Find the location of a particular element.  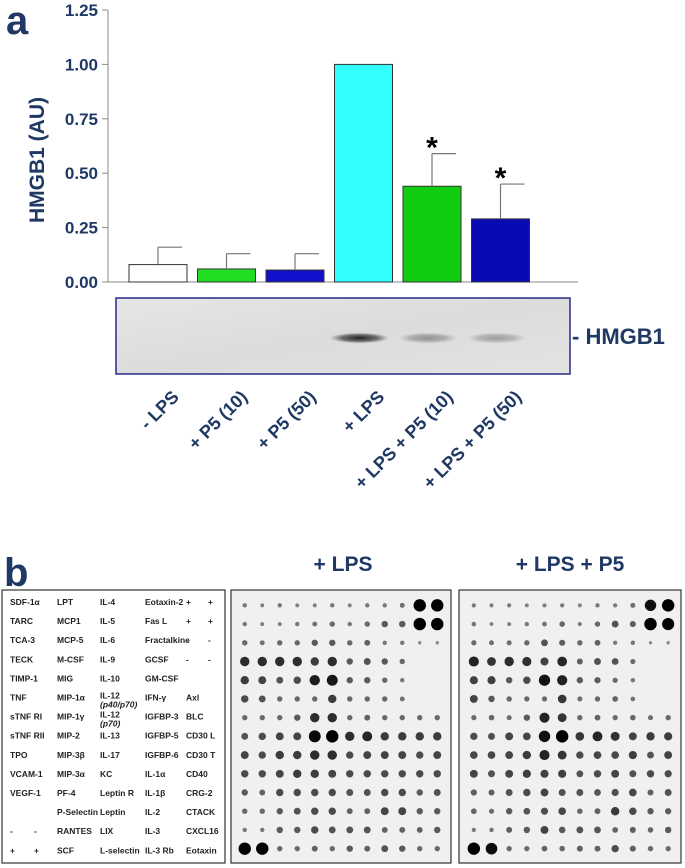

key-entry: MCP-5 is located at coordinates (70, 640).